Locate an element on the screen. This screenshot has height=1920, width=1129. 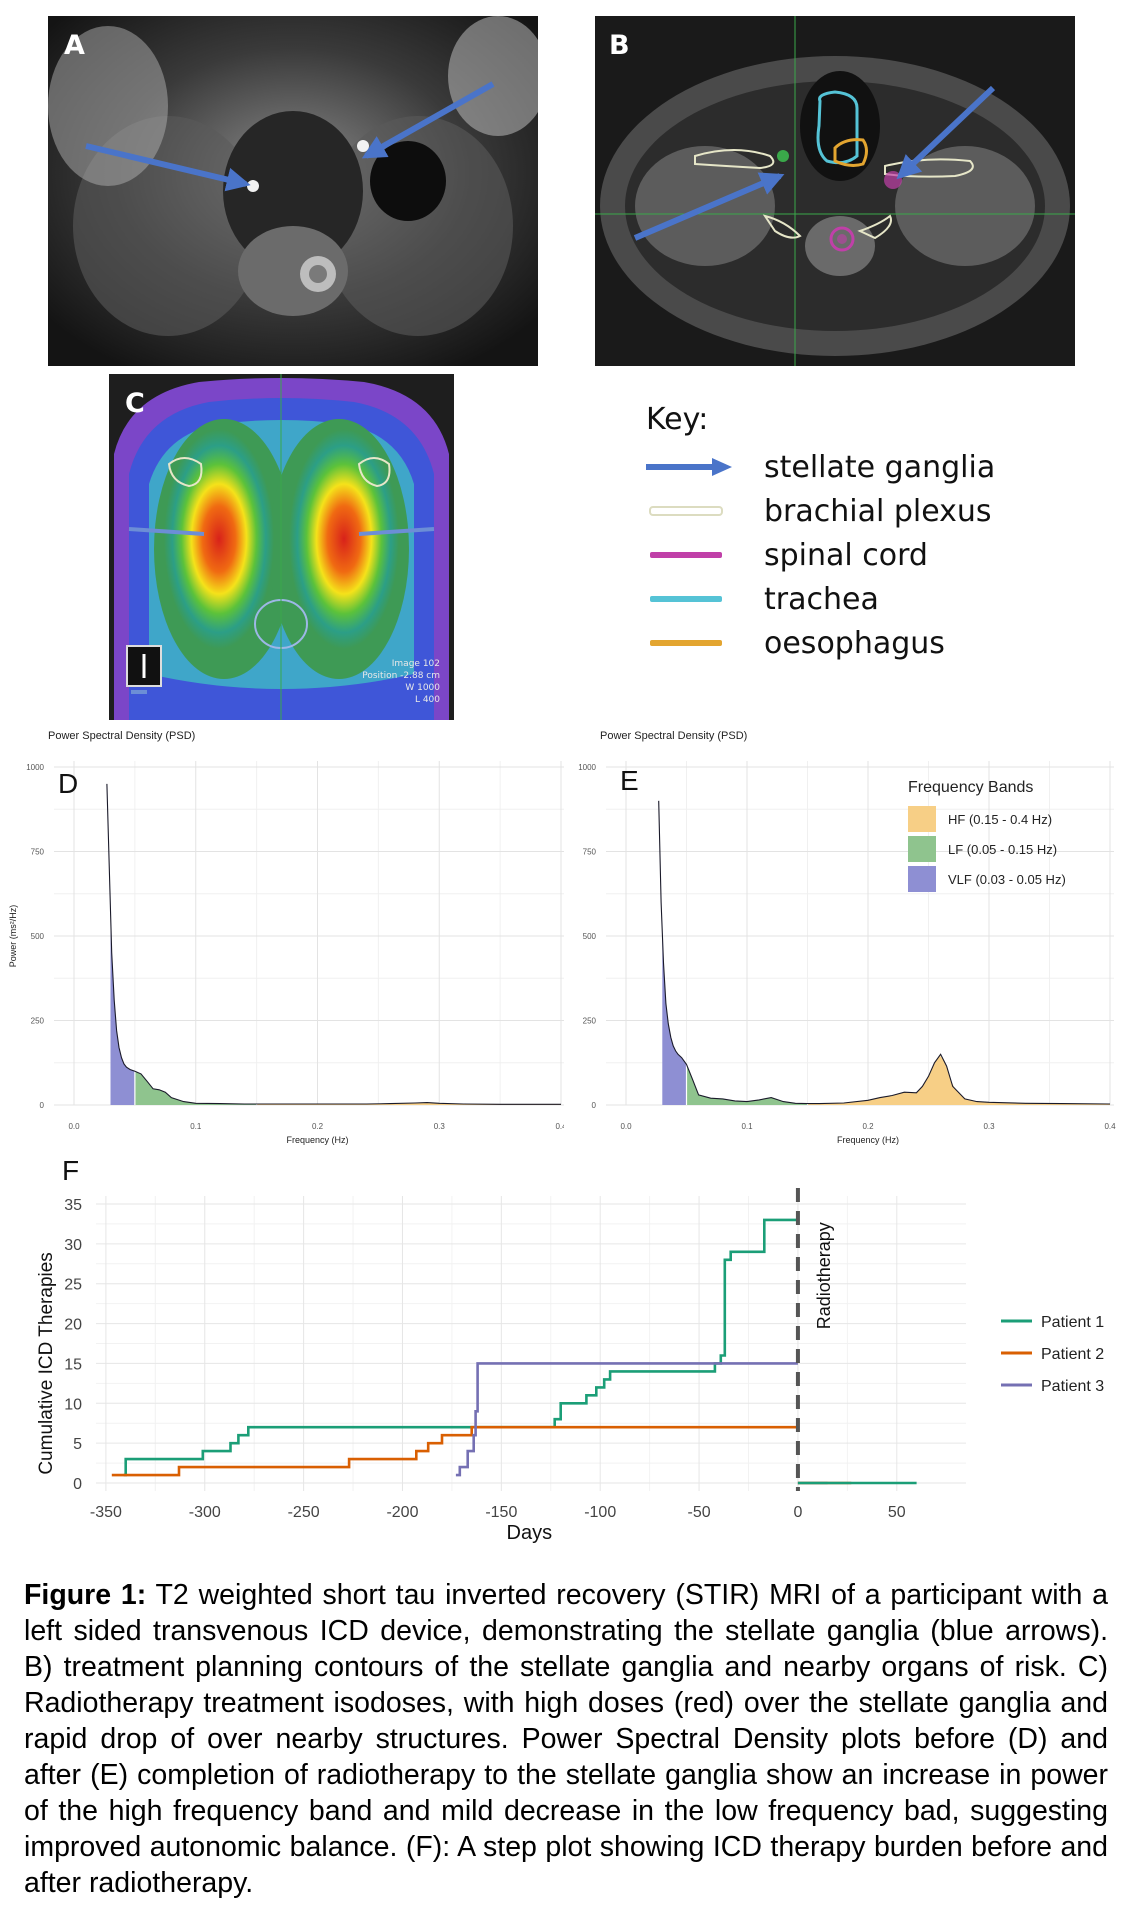
legend-entry-label: LF (0.05 - 0.15 Hz) is located at coordinates (1002, 849).